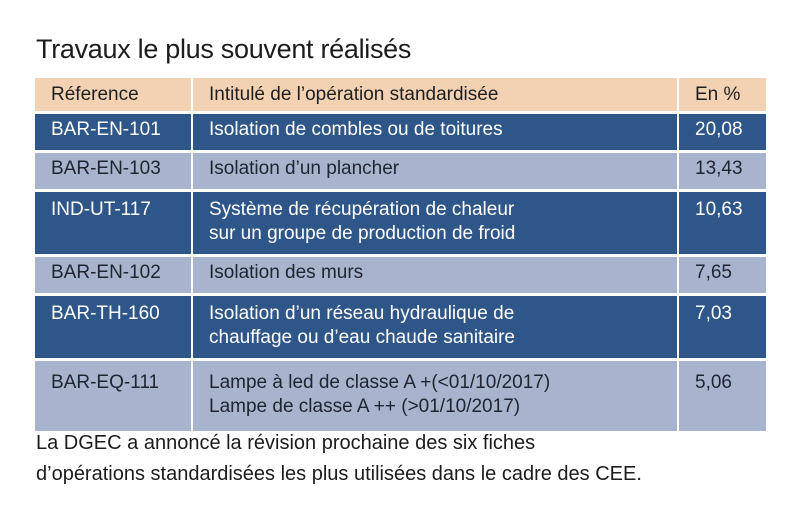 The image size is (800, 514). I want to click on percent-cell: 7,65, so click(722, 276).